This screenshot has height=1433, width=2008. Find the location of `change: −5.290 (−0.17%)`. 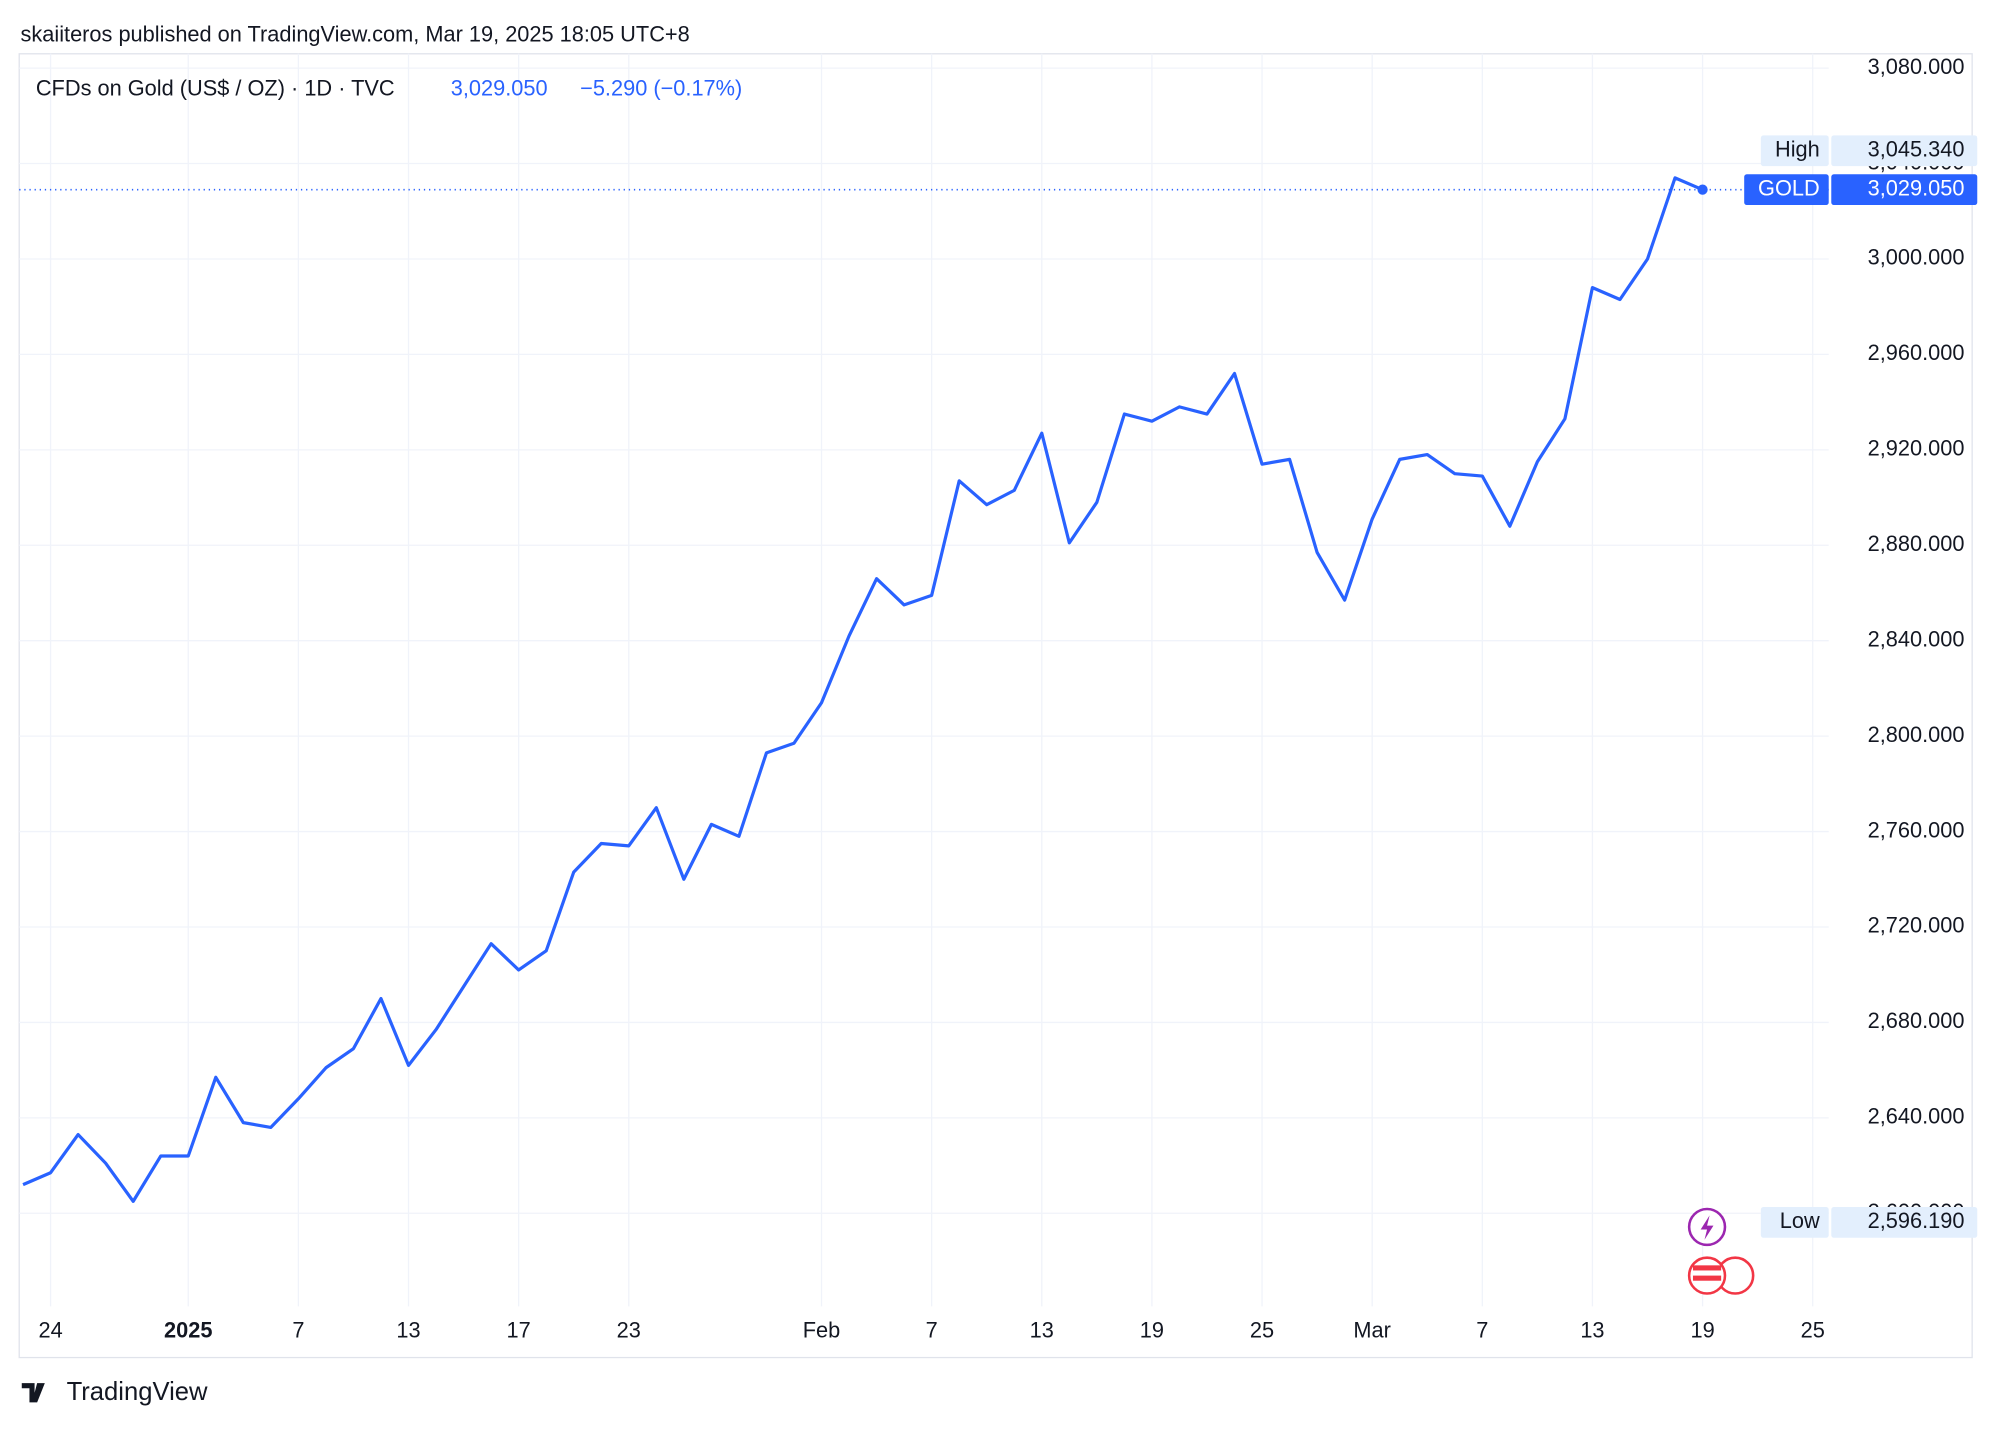

change: −5.290 (−0.17%) is located at coordinates (661, 87).